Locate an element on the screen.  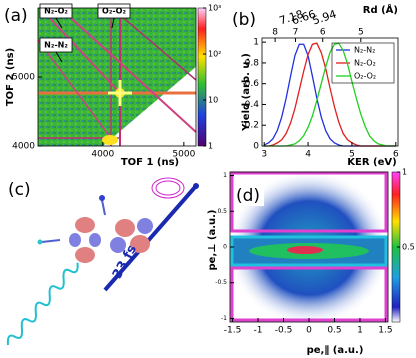
x2-tick-label: 6 is located at coordinates (323, 33).